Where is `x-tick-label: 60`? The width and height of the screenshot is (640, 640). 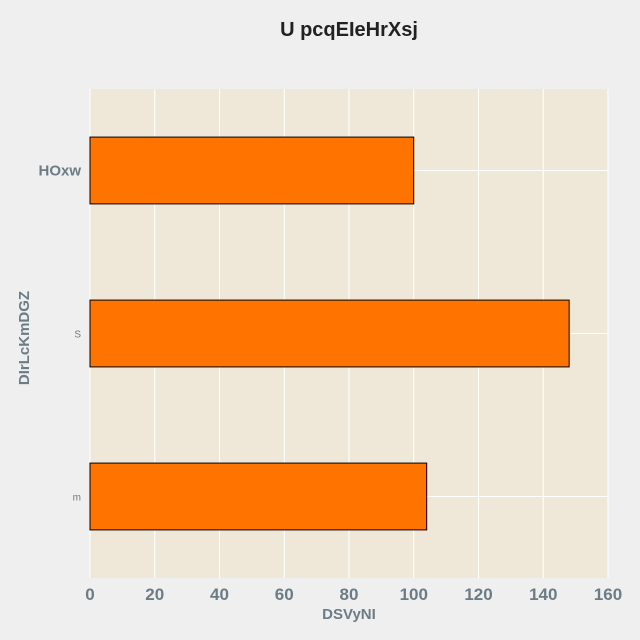 x-tick-label: 60 is located at coordinates (284, 594).